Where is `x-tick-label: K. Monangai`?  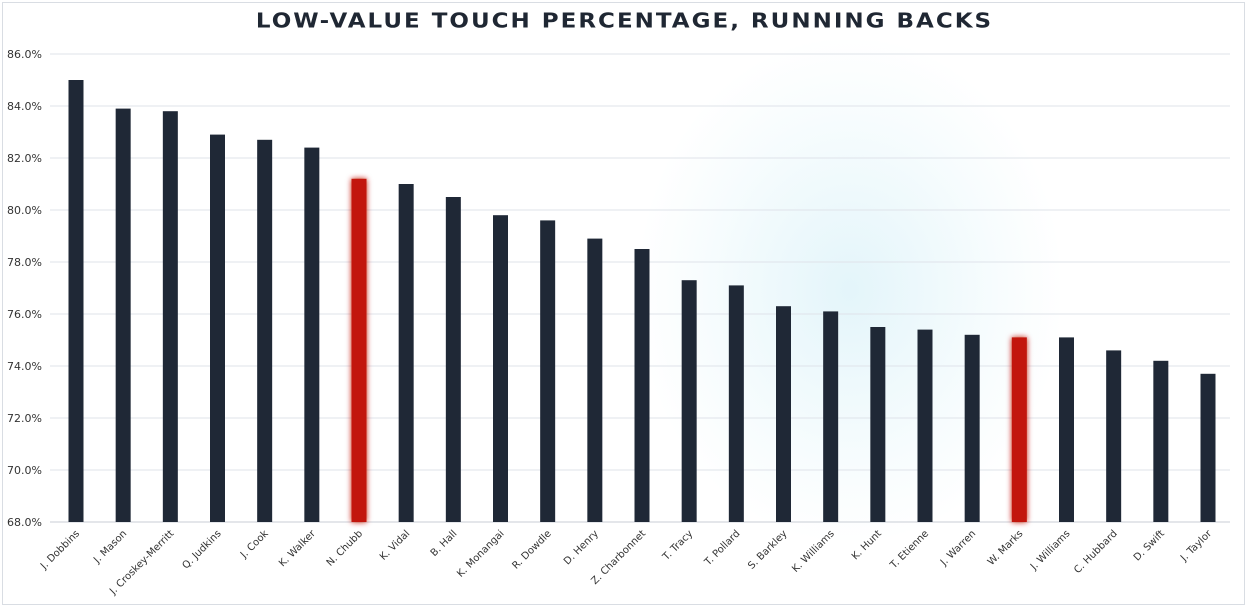 x-tick-label: K. Monangai is located at coordinates (480, 553).